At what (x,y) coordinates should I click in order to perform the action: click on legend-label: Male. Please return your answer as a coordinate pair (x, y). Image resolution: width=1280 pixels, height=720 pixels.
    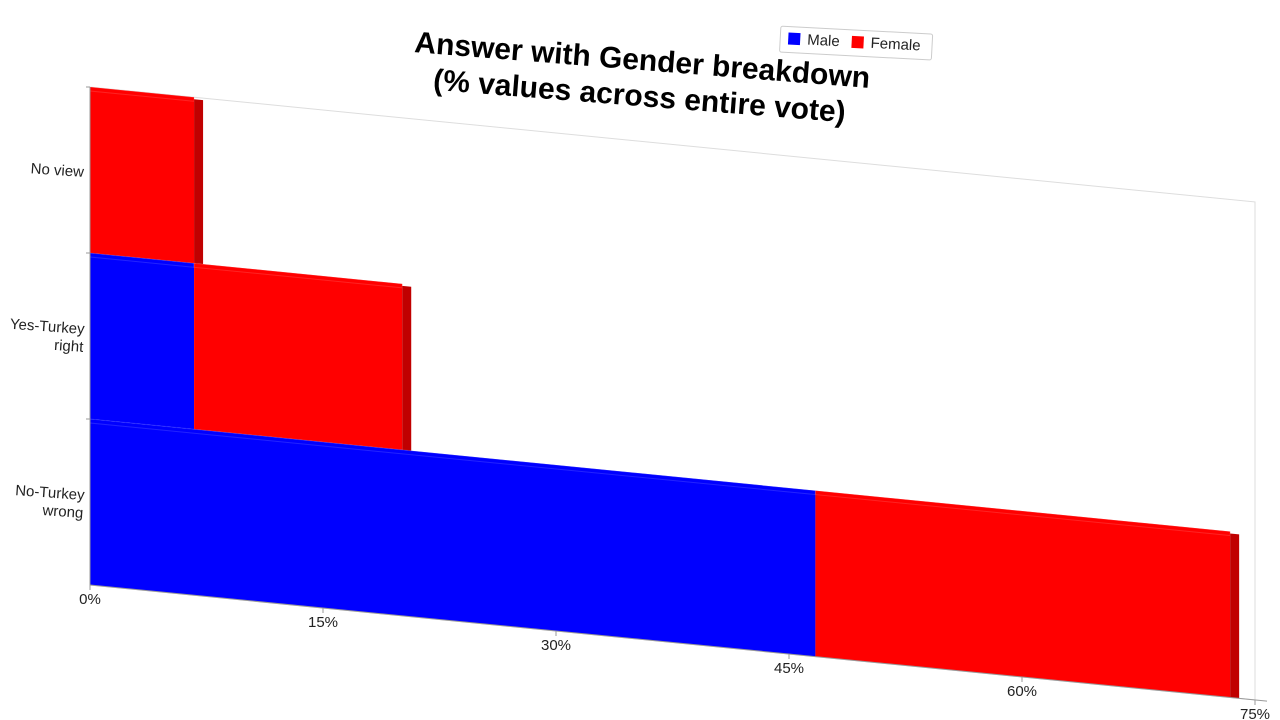
    Looking at the image, I should click on (823, 41).